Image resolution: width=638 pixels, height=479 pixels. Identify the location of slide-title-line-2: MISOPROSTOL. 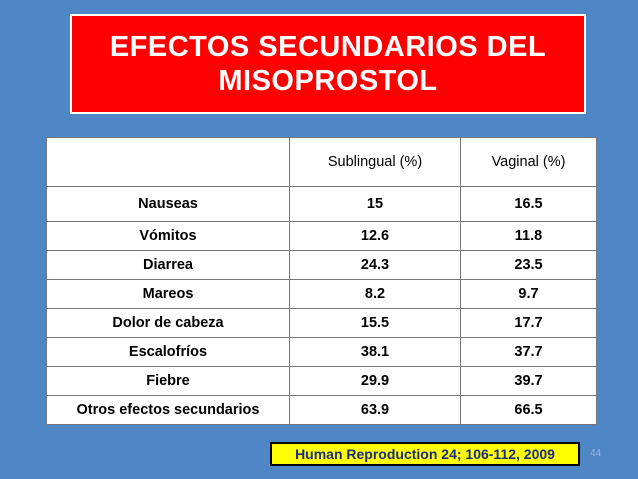
(328, 81).